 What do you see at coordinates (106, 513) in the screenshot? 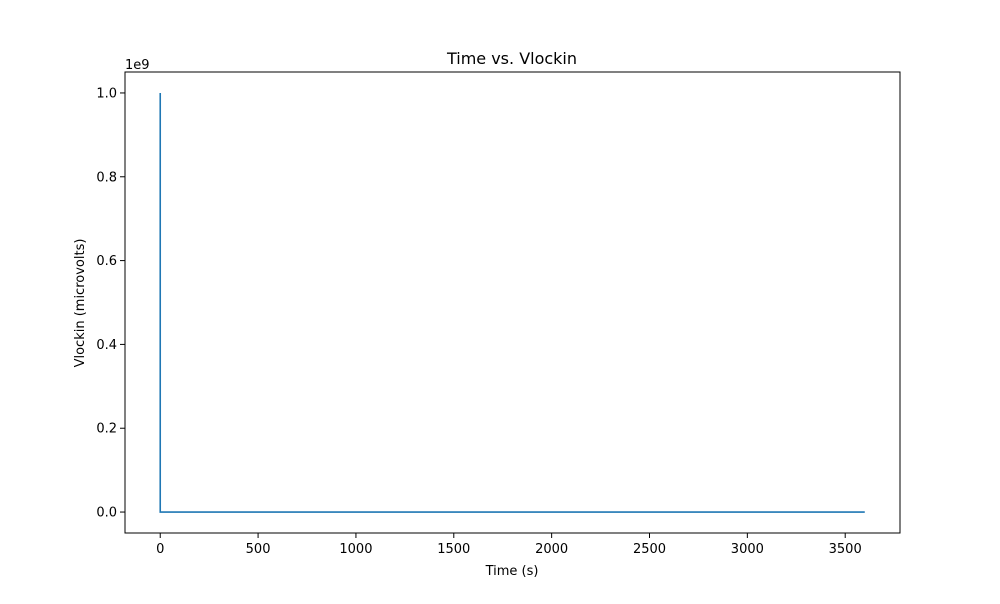
I see `y-tick-label: 0.0` at bounding box center [106, 513].